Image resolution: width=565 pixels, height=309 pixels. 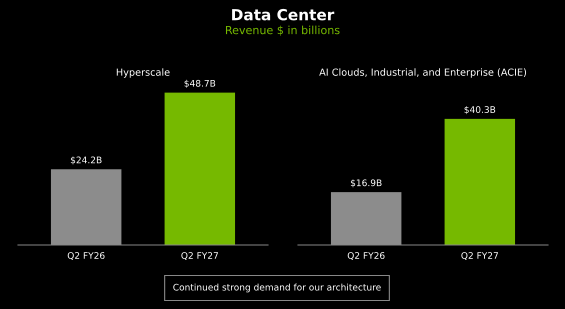 What do you see at coordinates (283, 31) in the screenshot?
I see `text: Revenue $ in billions` at bounding box center [283, 31].